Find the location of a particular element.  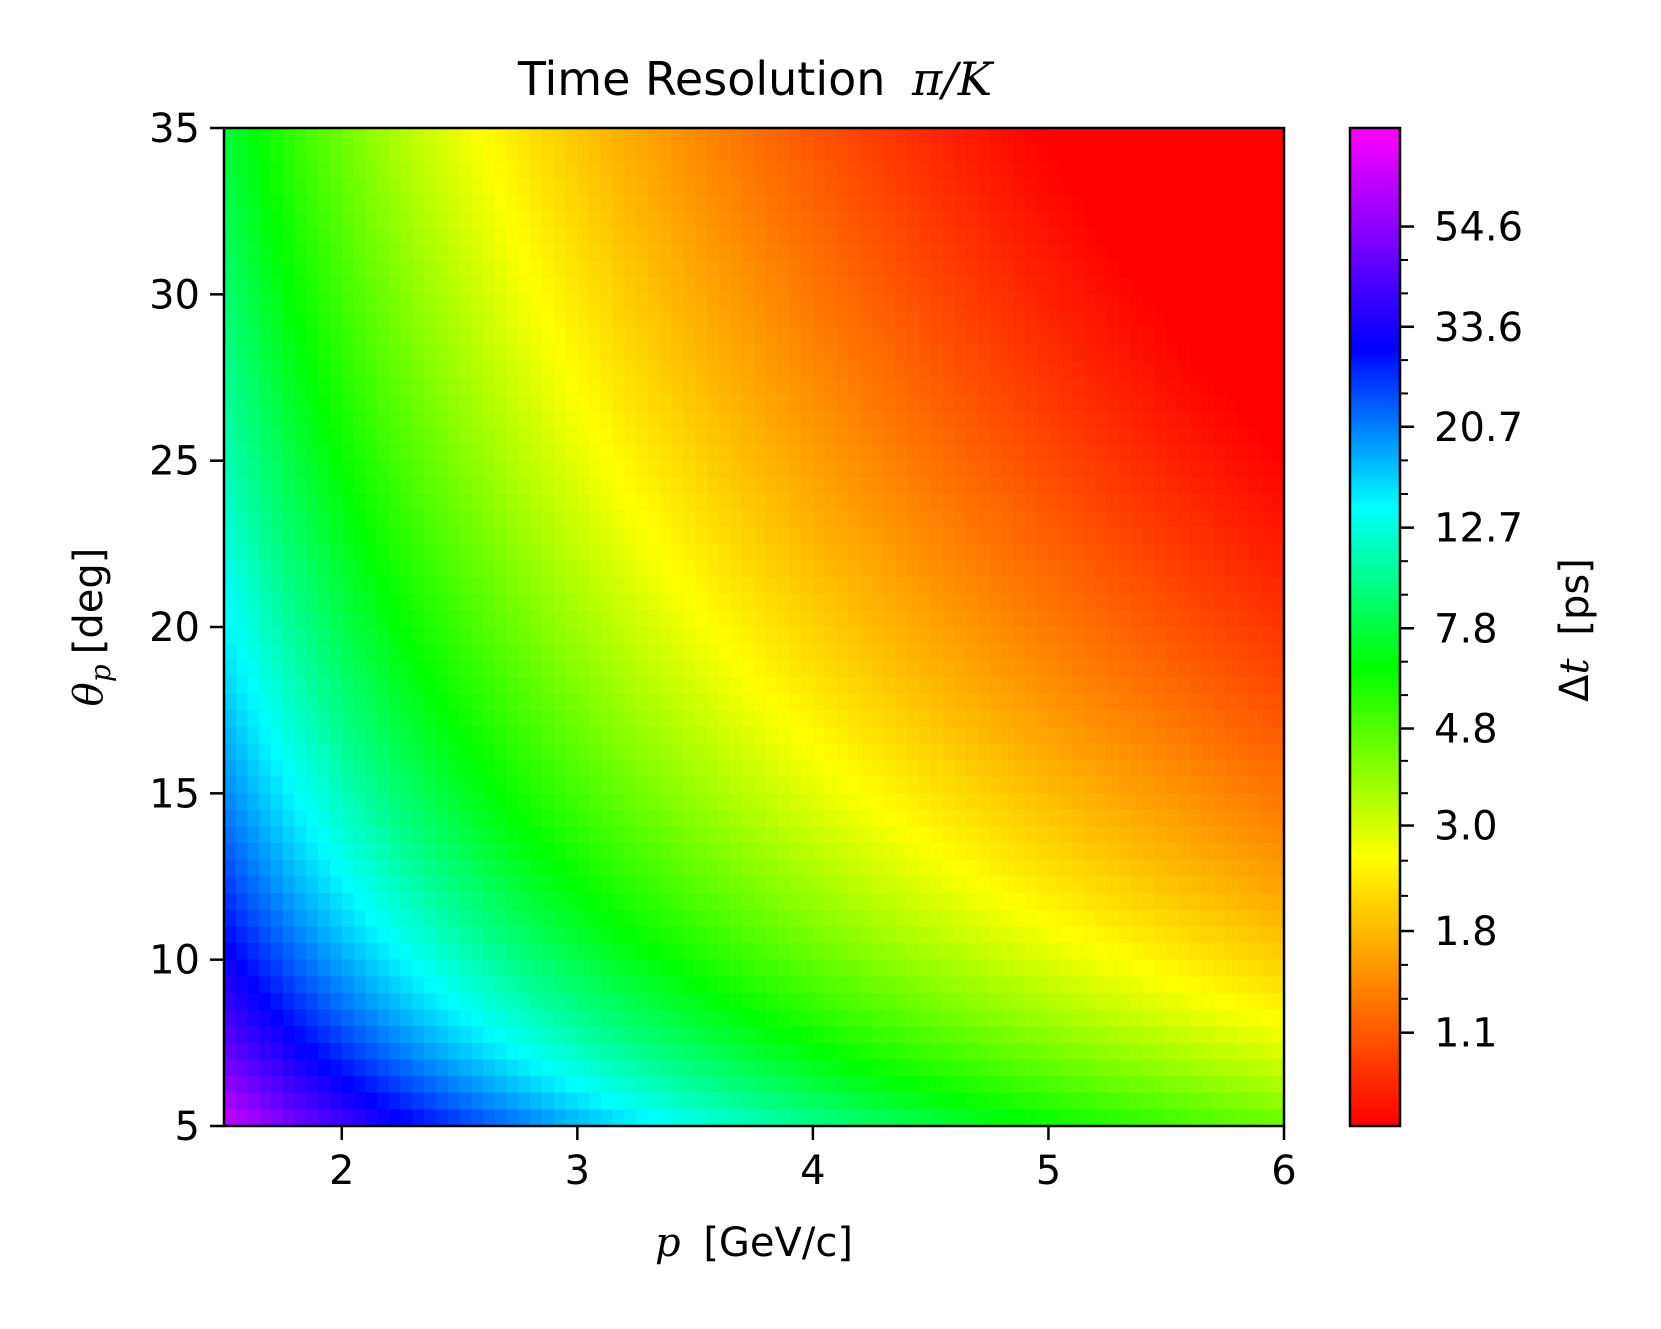

x-axis-label-unit: [GeV/c] is located at coordinates (778, 1243).